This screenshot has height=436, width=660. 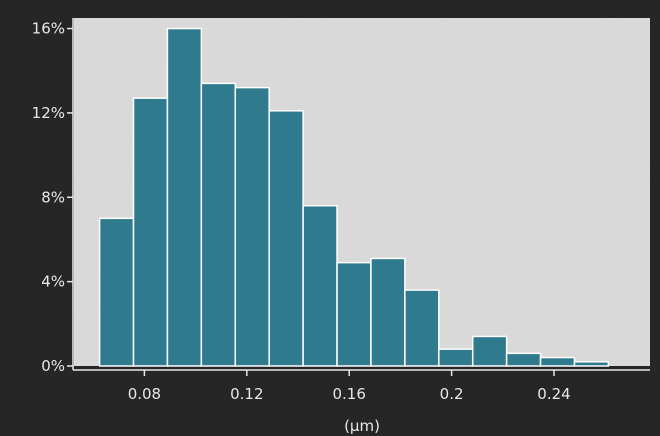 What do you see at coordinates (53, 282) in the screenshot?
I see `y-tick-label: 4%` at bounding box center [53, 282].